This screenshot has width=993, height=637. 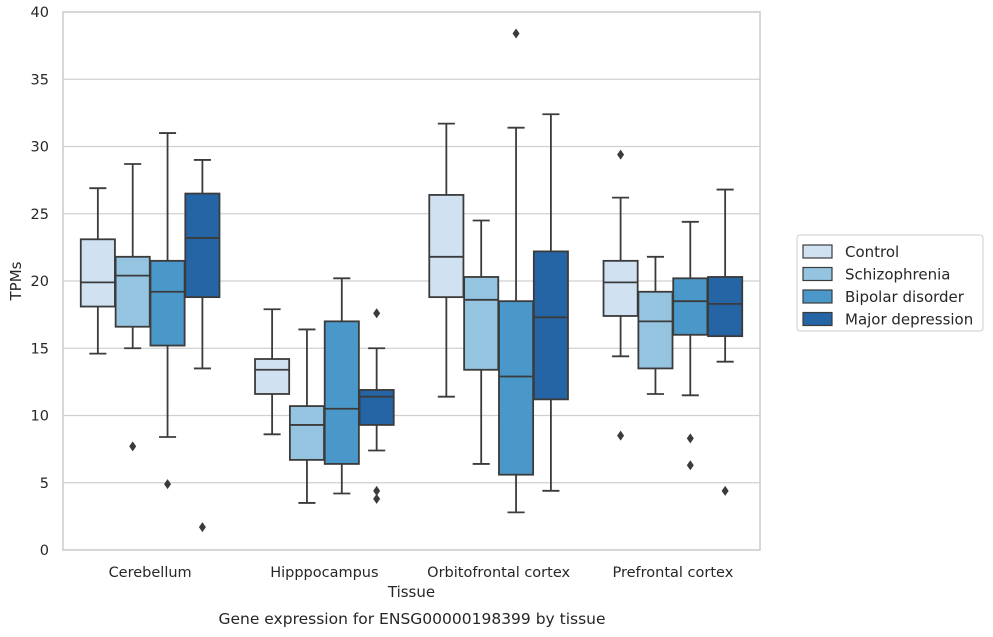 I want to click on y-axis-title: TPMs, so click(x=16, y=281).